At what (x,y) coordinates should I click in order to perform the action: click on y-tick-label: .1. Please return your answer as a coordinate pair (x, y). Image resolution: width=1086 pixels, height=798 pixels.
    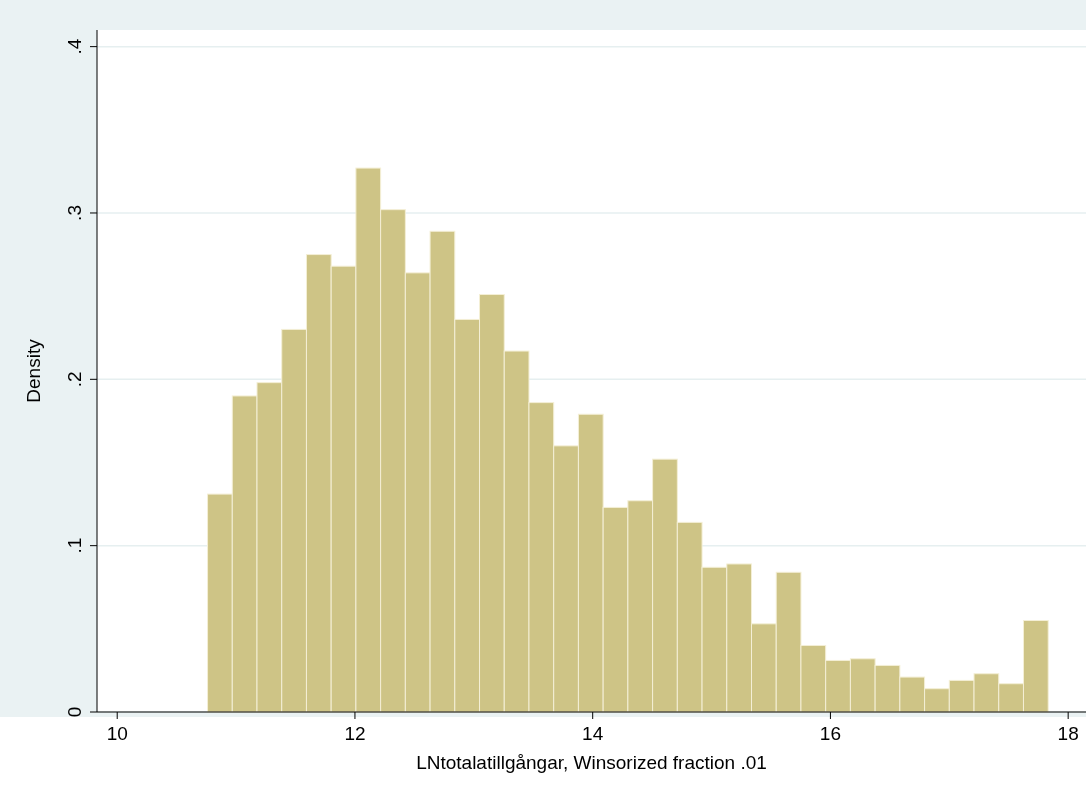
    Looking at the image, I should click on (74, 545).